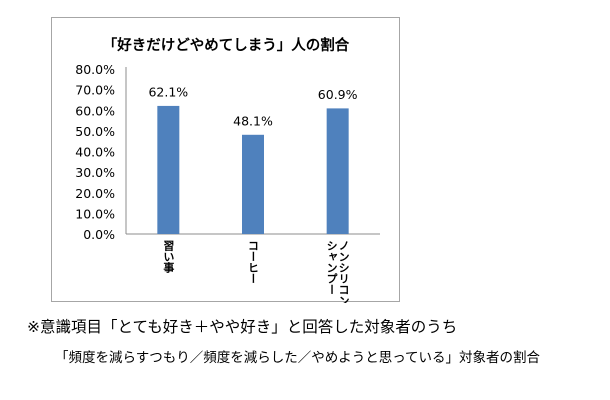 Image resolution: width=610 pixels, height=400 pixels. Describe the element at coordinates (253, 262) in the screenshot. I see `category-label: コーヒー` at that location.